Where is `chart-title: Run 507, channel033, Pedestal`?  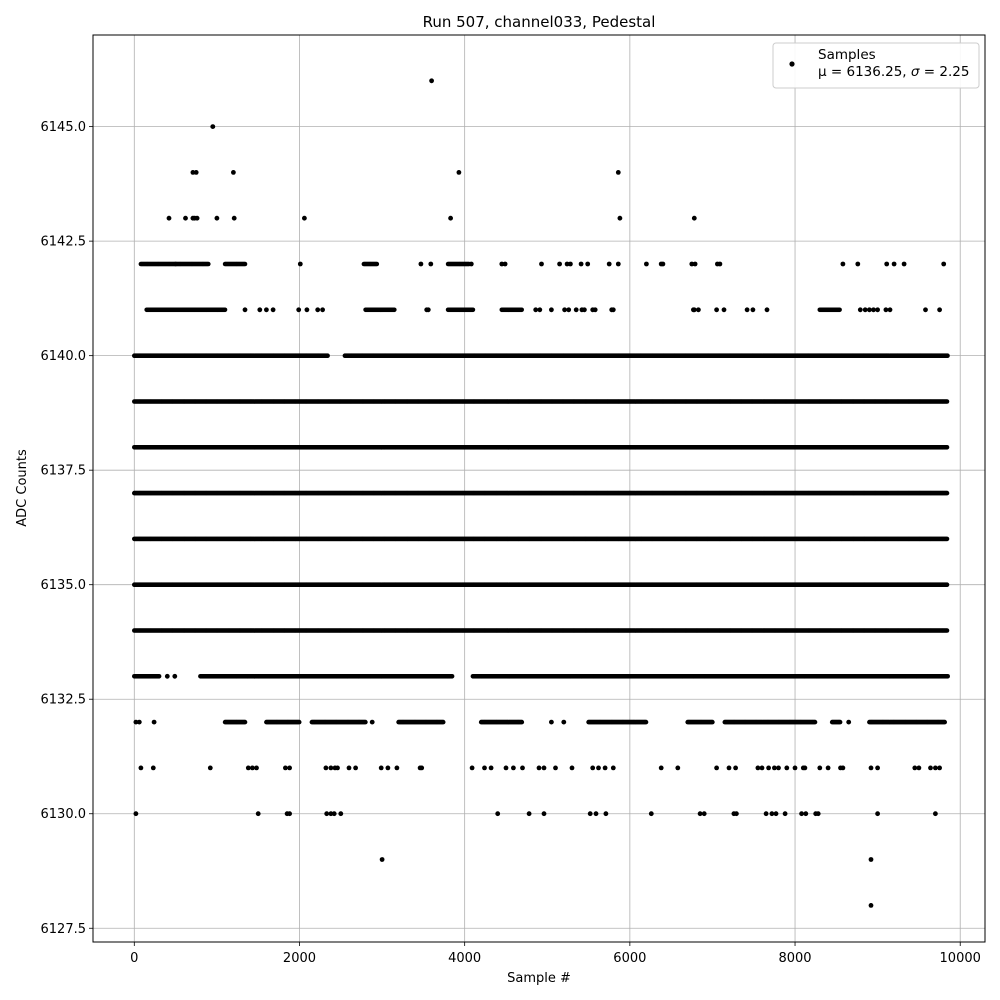 chart-title: Run 507, channel033, Pedestal is located at coordinates (539, 22).